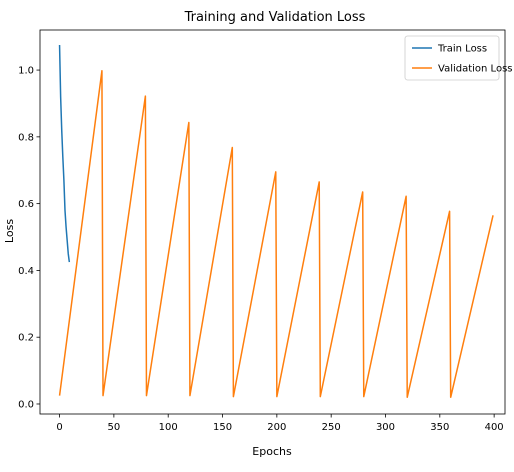 The height and width of the screenshot is (472, 514). I want to click on x-tick-label-6: 300, so click(385, 427).